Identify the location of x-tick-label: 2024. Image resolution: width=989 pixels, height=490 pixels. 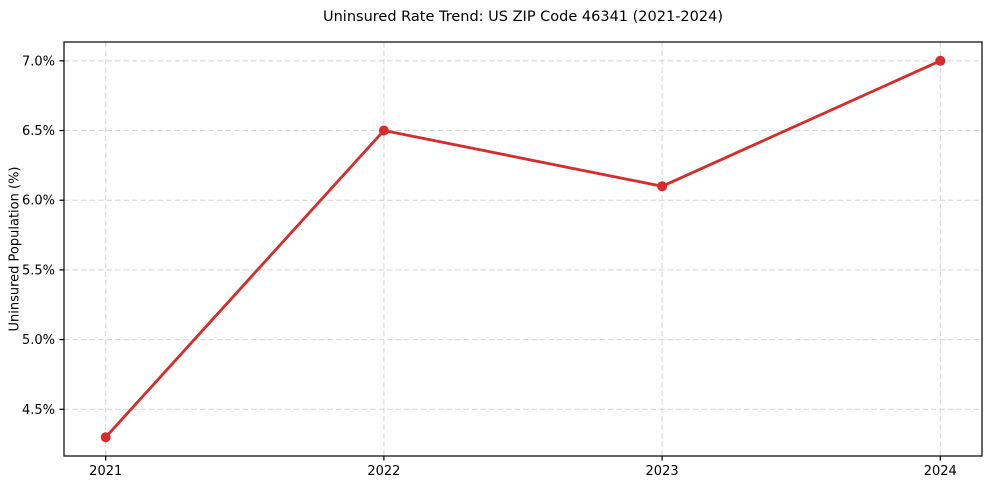
(940, 471).